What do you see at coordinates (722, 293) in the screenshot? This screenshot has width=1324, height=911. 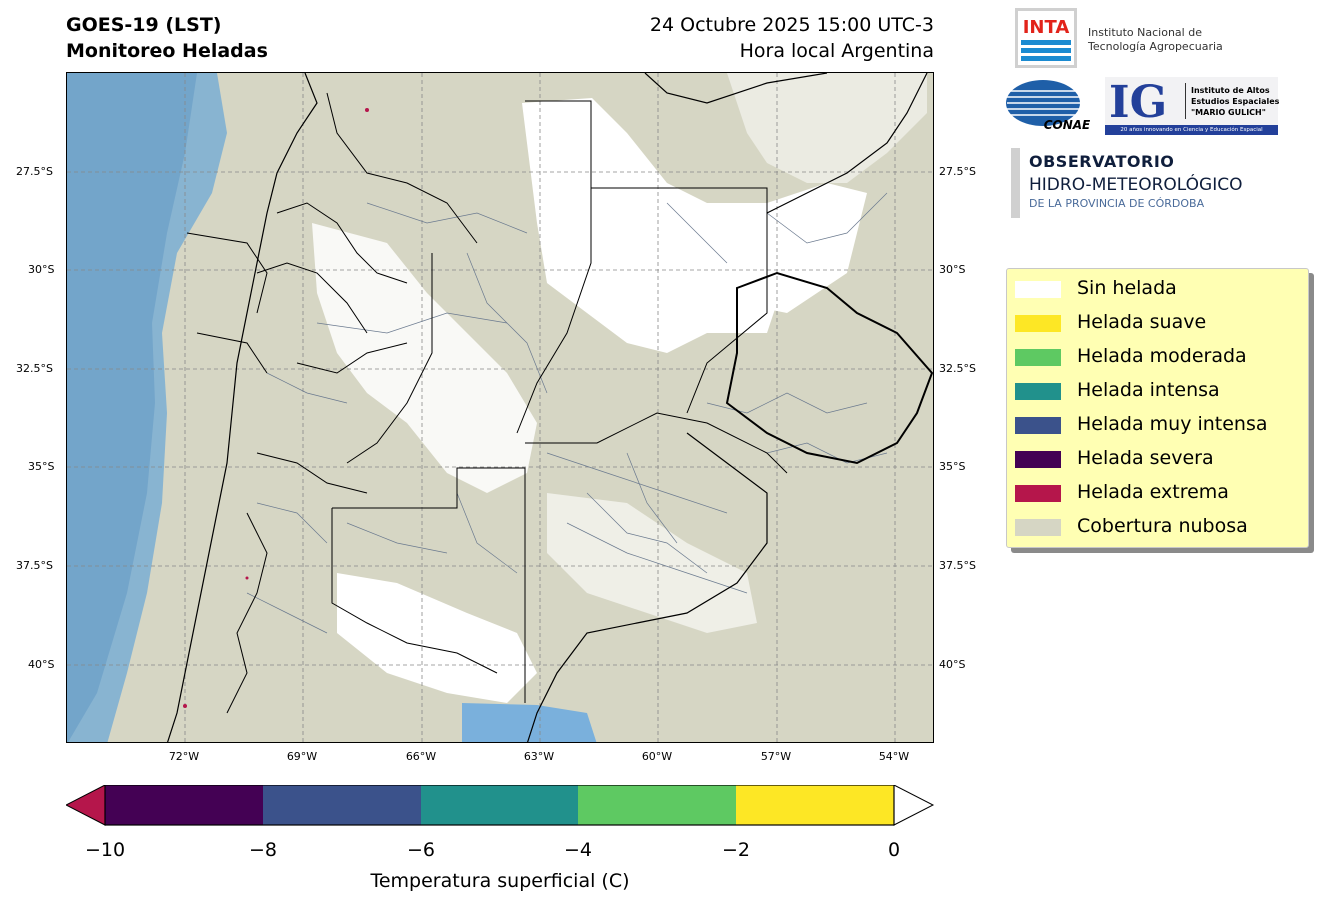 I see `no-frost-region-litoral` at bounding box center [722, 293].